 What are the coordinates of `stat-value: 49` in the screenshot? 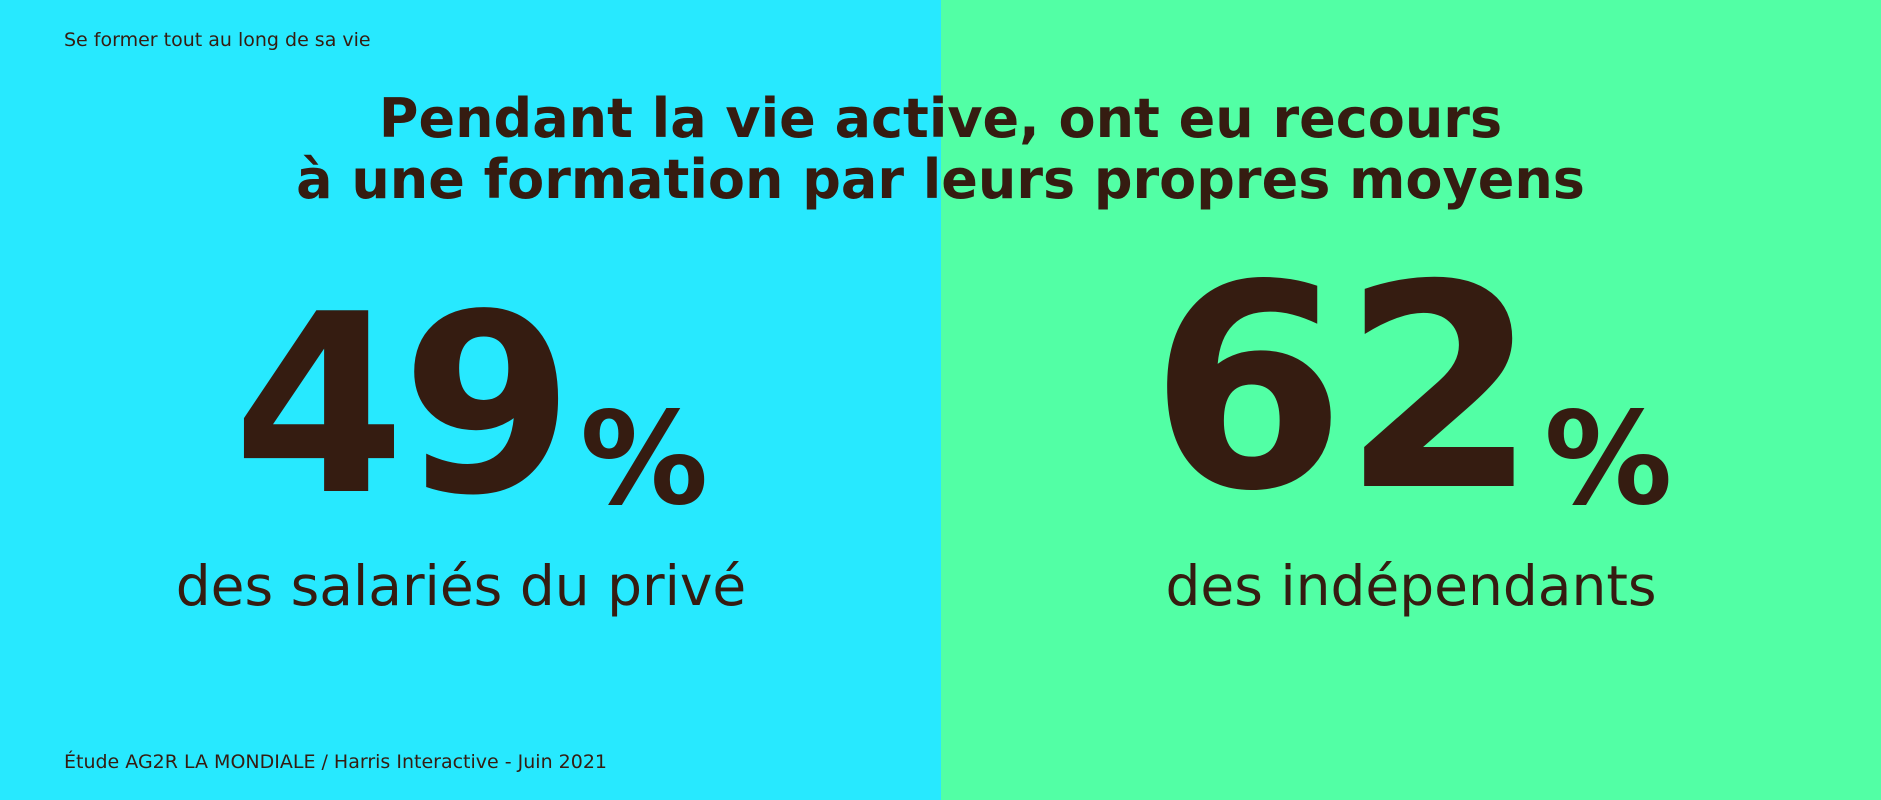 It's located at (403, 406).